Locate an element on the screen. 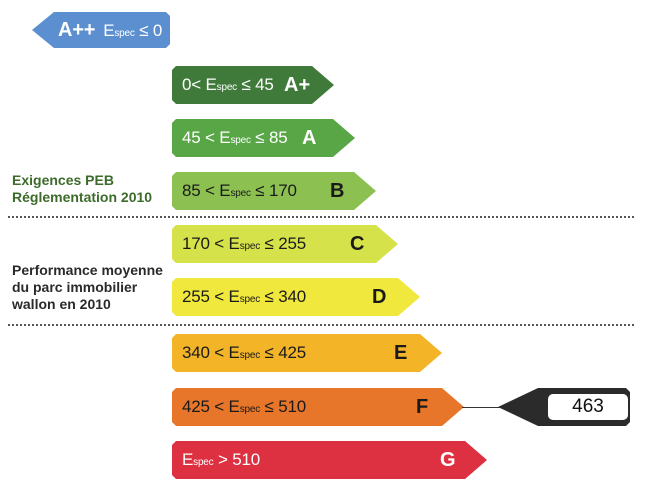 The height and width of the screenshot is (486, 656). band-upper-bound-e: ≤ 425 is located at coordinates (285, 352).